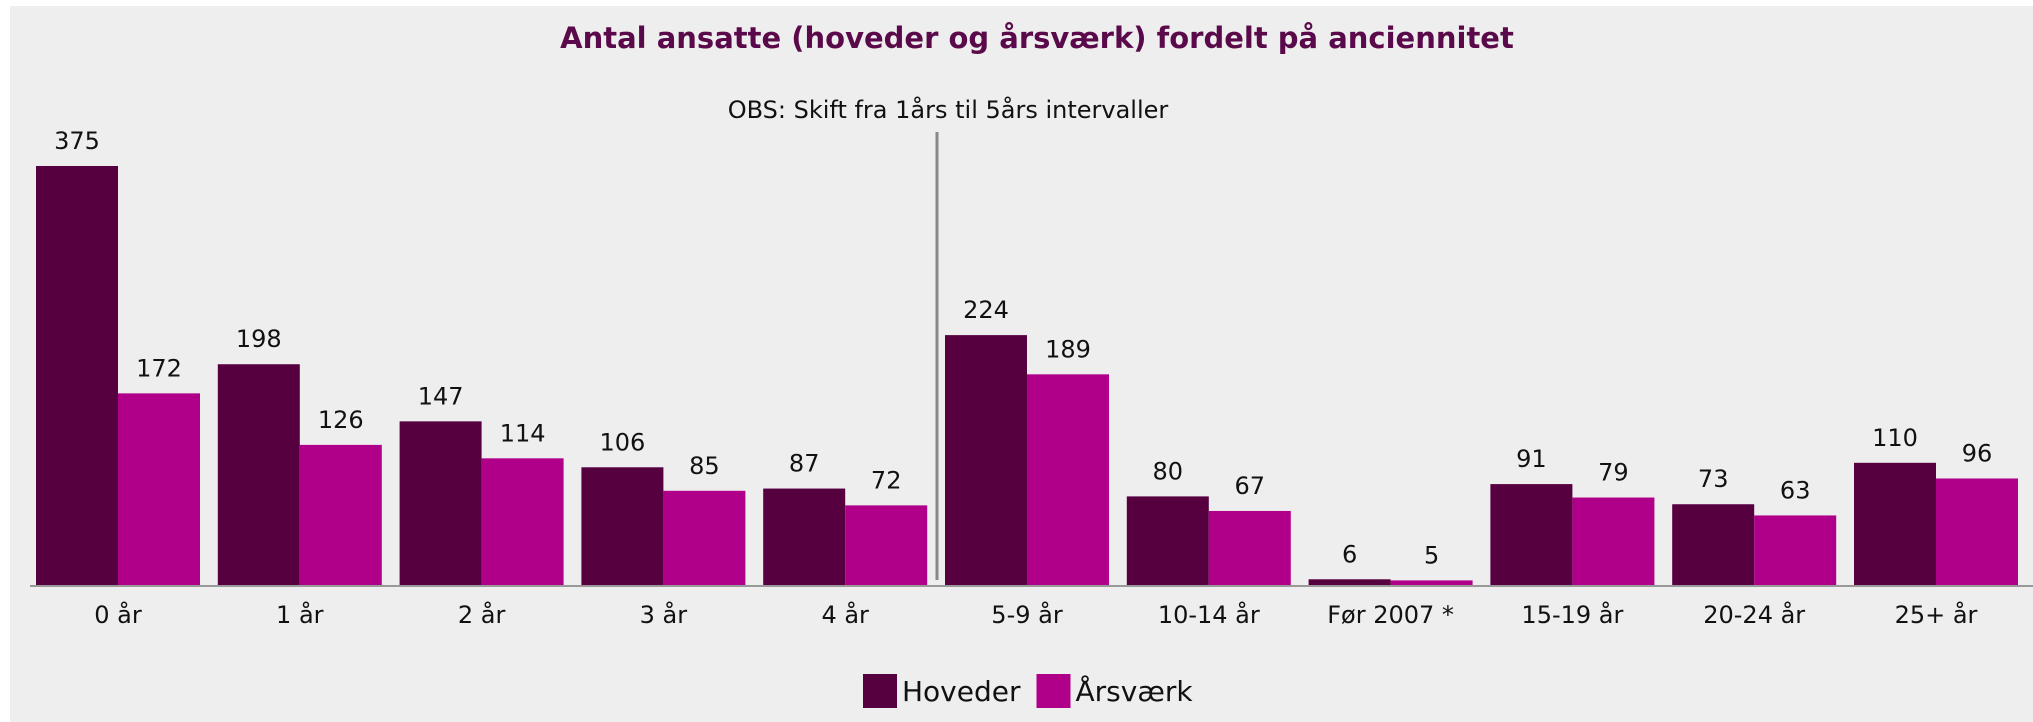 This screenshot has height=722, width=2033. I want to click on value-label: 80, so click(1168, 471).